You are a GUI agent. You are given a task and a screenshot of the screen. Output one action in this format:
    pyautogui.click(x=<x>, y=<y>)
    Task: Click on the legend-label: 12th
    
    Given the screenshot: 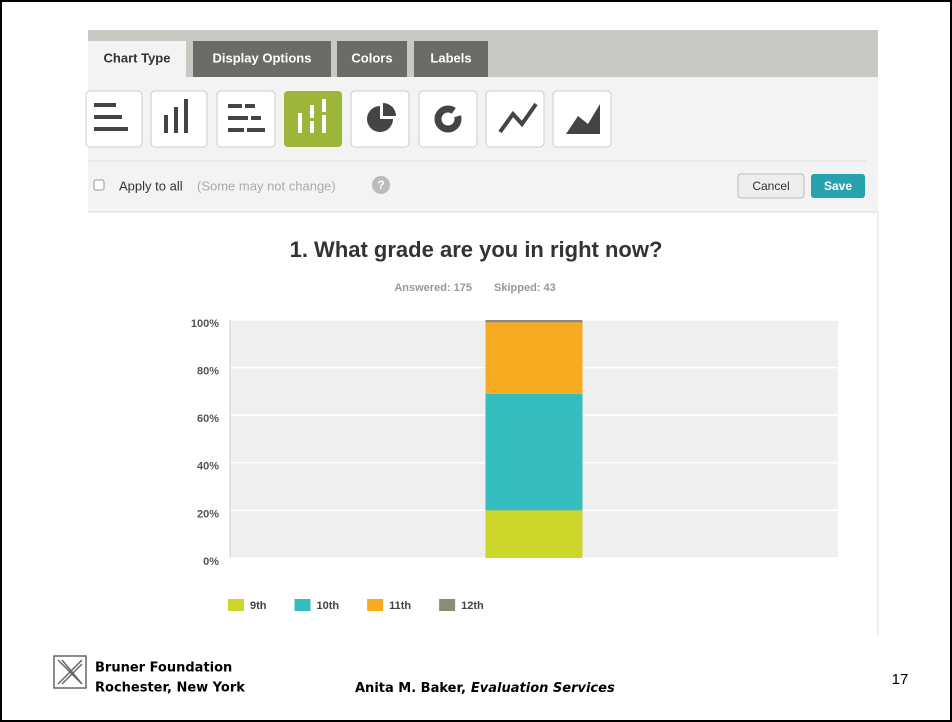 What is the action you would take?
    pyautogui.click(x=472, y=606)
    